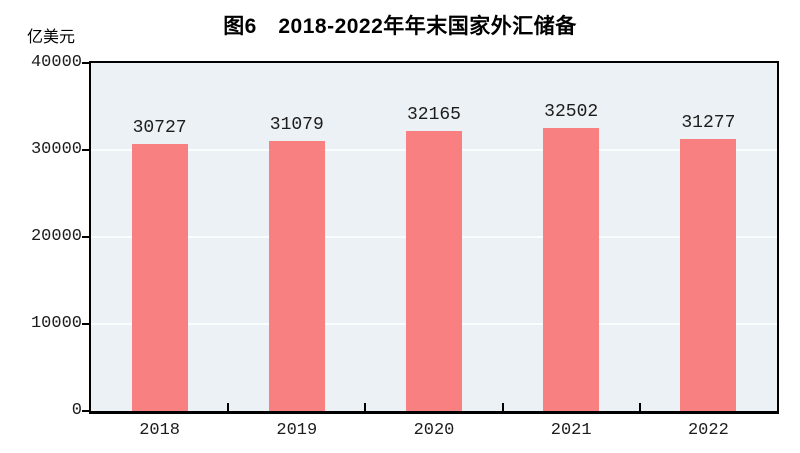  Describe the element at coordinates (76, 410) in the screenshot. I see `y-tick-label-0: 0` at that location.